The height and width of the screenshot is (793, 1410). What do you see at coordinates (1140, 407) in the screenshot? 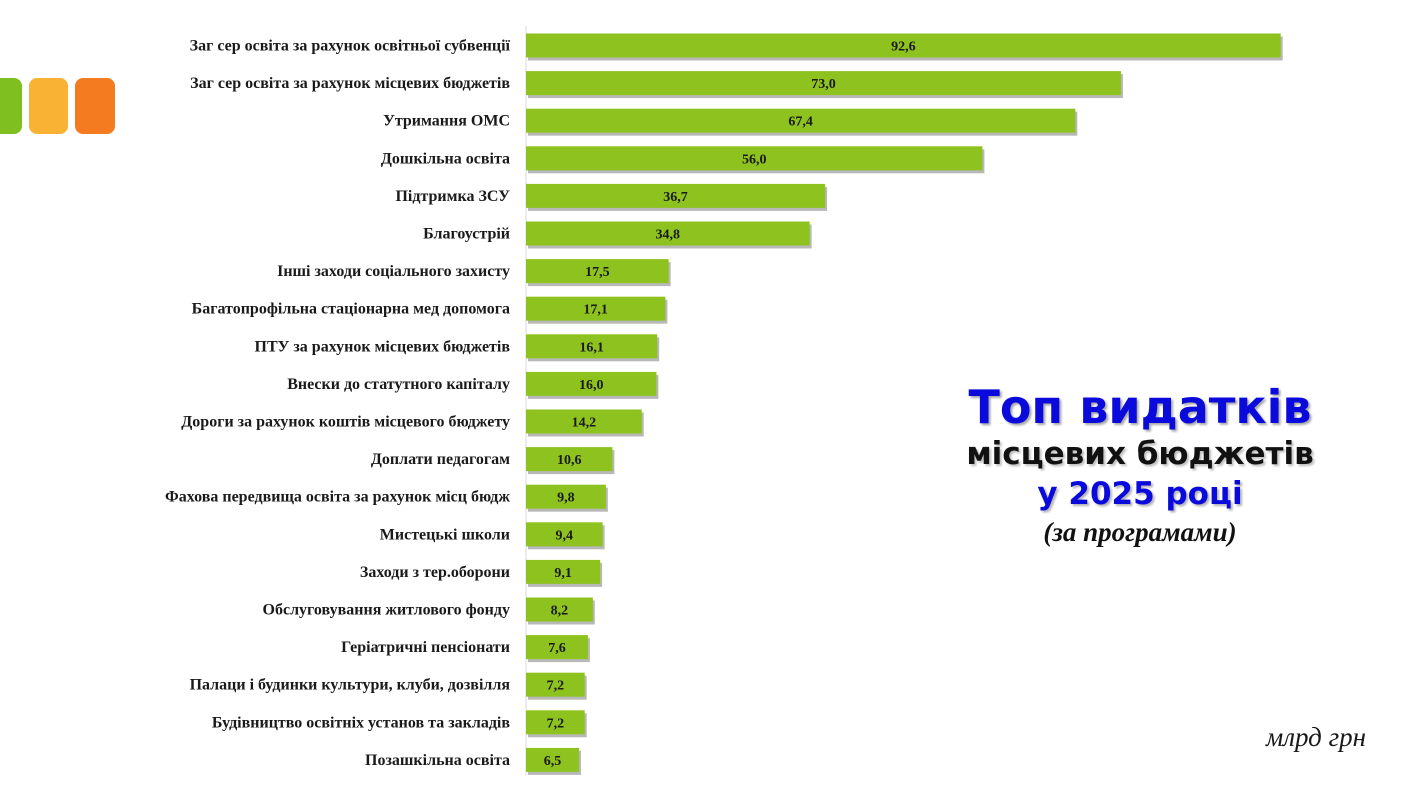
I see `heading-line-1: Топ видатків` at bounding box center [1140, 407].